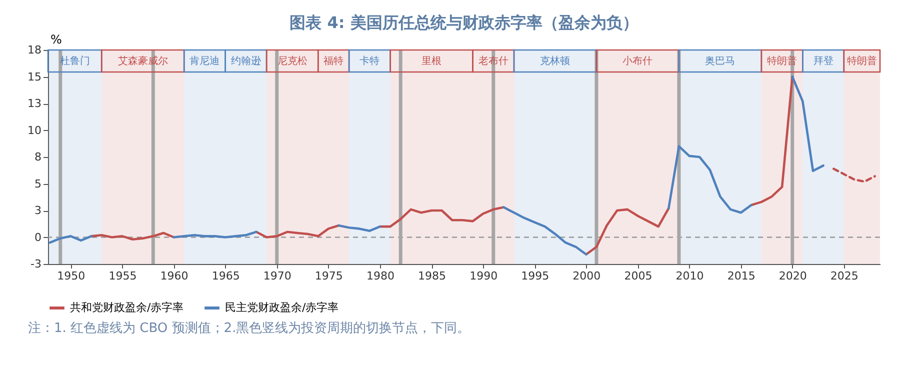  Describe the element at coordinates (334, 61) in the screenshot. I see `band-label: 福特` at that location.